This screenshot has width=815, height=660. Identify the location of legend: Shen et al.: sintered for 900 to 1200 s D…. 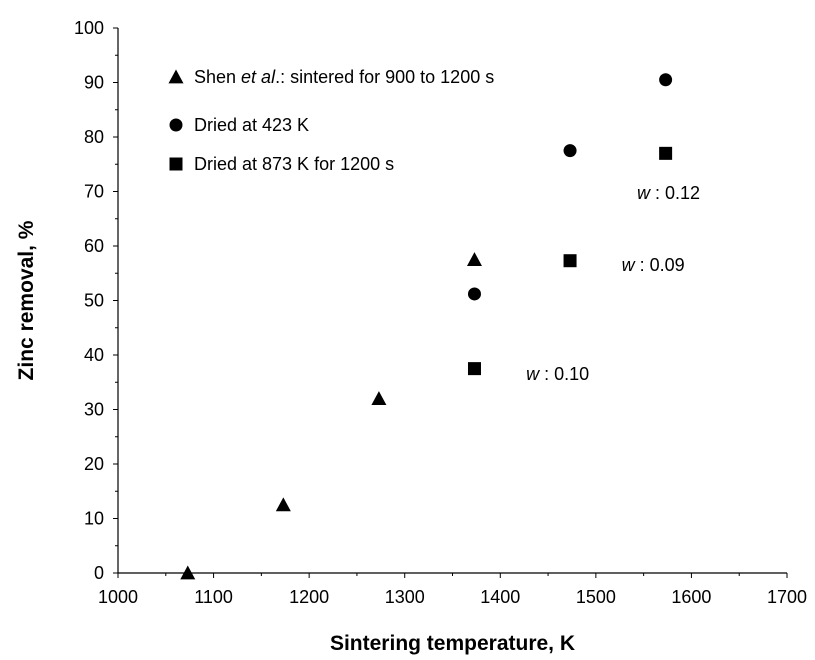
(331, 120).